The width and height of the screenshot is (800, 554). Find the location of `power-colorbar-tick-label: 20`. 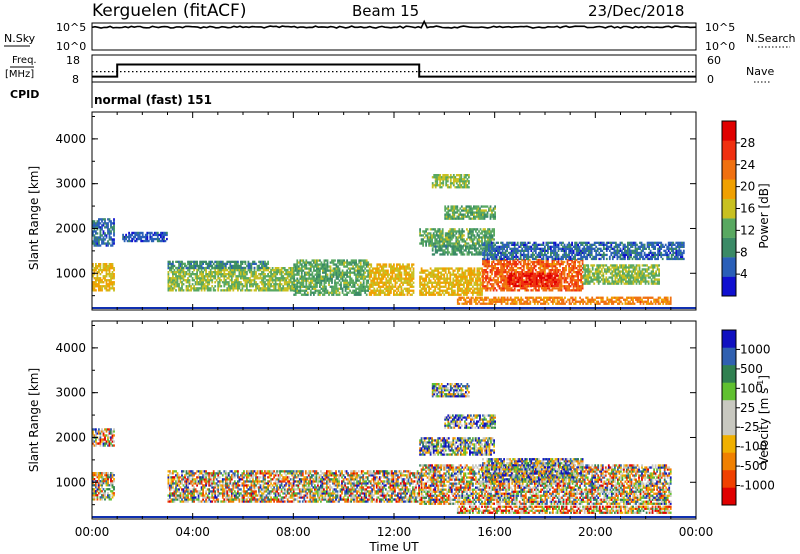

power-colorbar-tick-label: 20 is located at coordinates (747, 187).